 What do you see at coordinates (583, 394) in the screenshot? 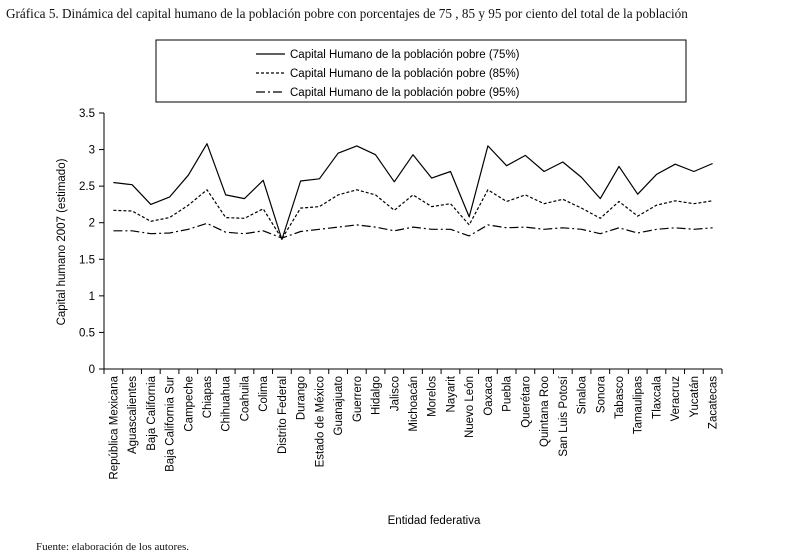
I see `x-tick-label: Sinaloa` at bounding box center [583, 394].